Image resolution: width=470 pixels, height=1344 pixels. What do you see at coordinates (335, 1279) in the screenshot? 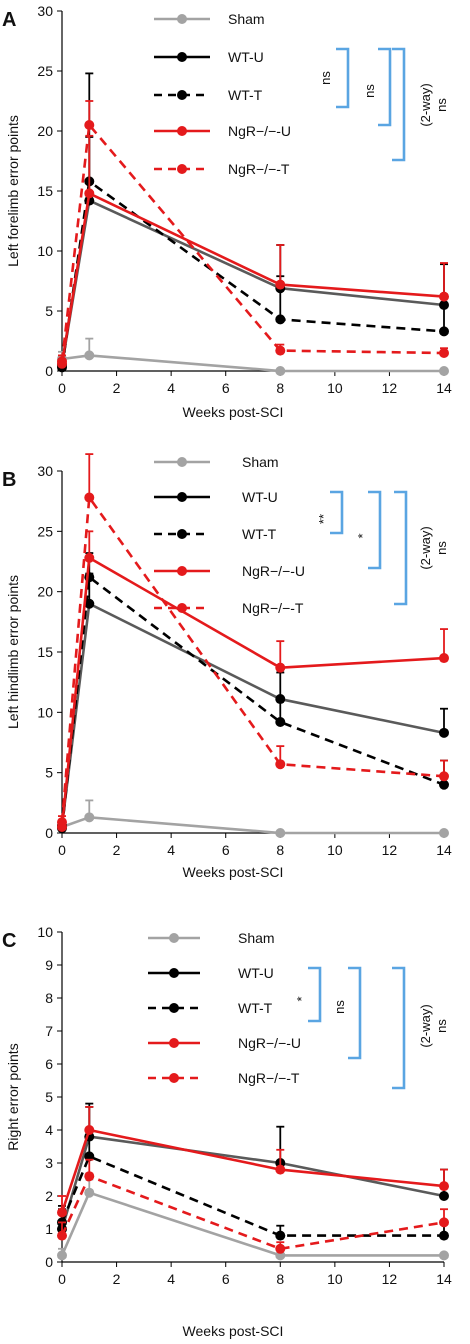
I see `x-tick-label: 10` at bounding box center [335, 1279].